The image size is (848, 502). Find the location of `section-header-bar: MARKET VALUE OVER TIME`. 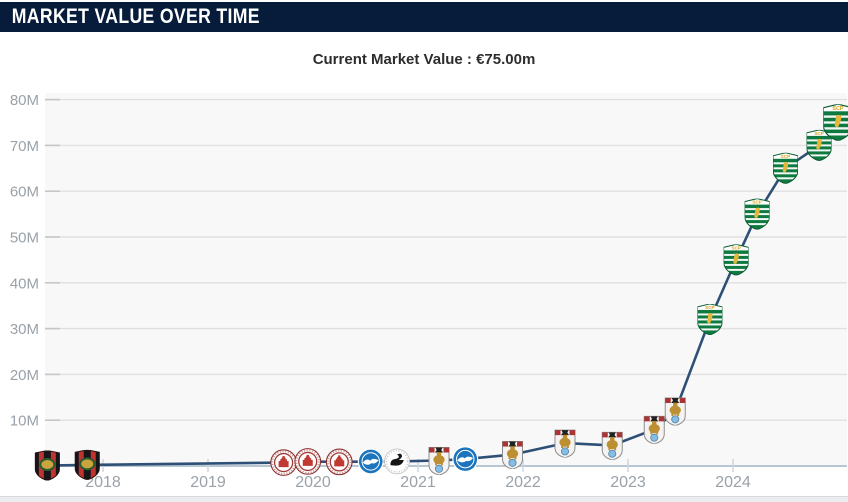

section-header-bar: MARKET VALUE OVER TIME is located at coordinates (424, 17).